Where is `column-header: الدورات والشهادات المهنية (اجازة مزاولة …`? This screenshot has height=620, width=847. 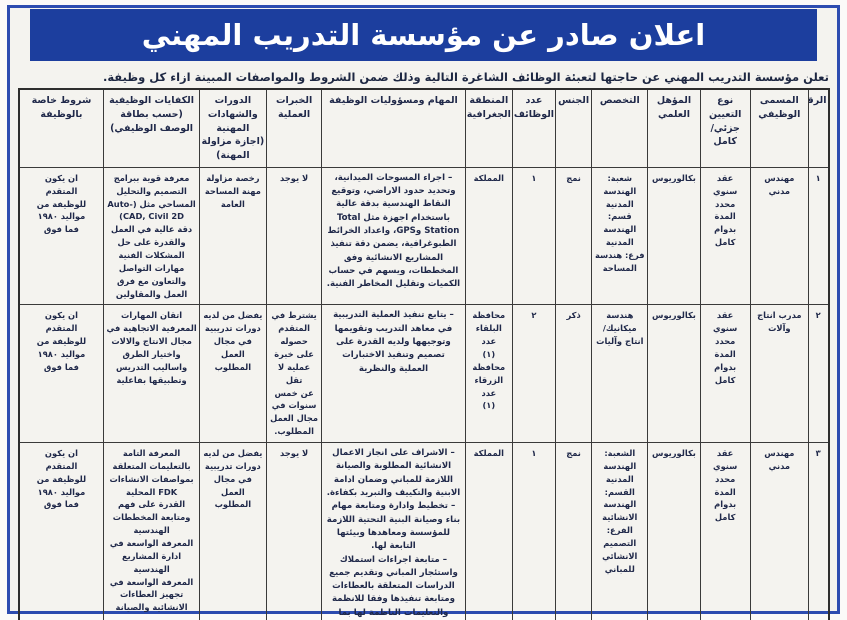 column-header: الدورات والشهادات المهنية (اجازة مزاولة … is located at coordinates (232, 128).